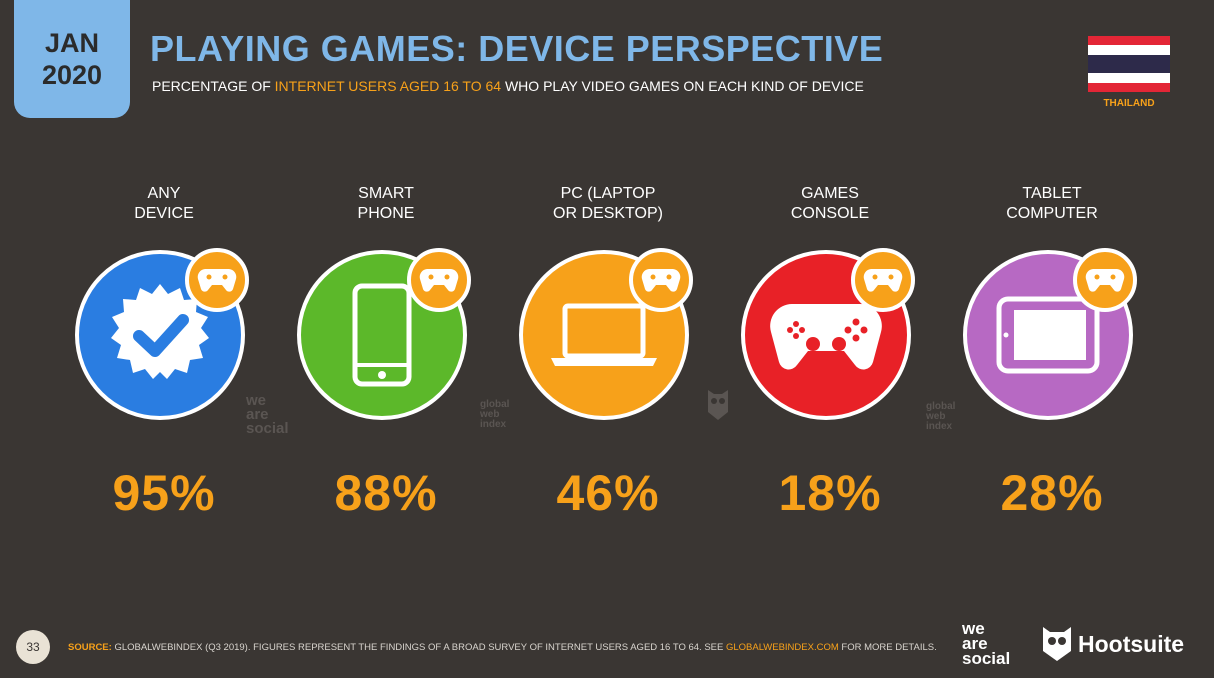 This screenshot has height=678, width=1214. I want to click on smartphone-icon, so click(382, 335).